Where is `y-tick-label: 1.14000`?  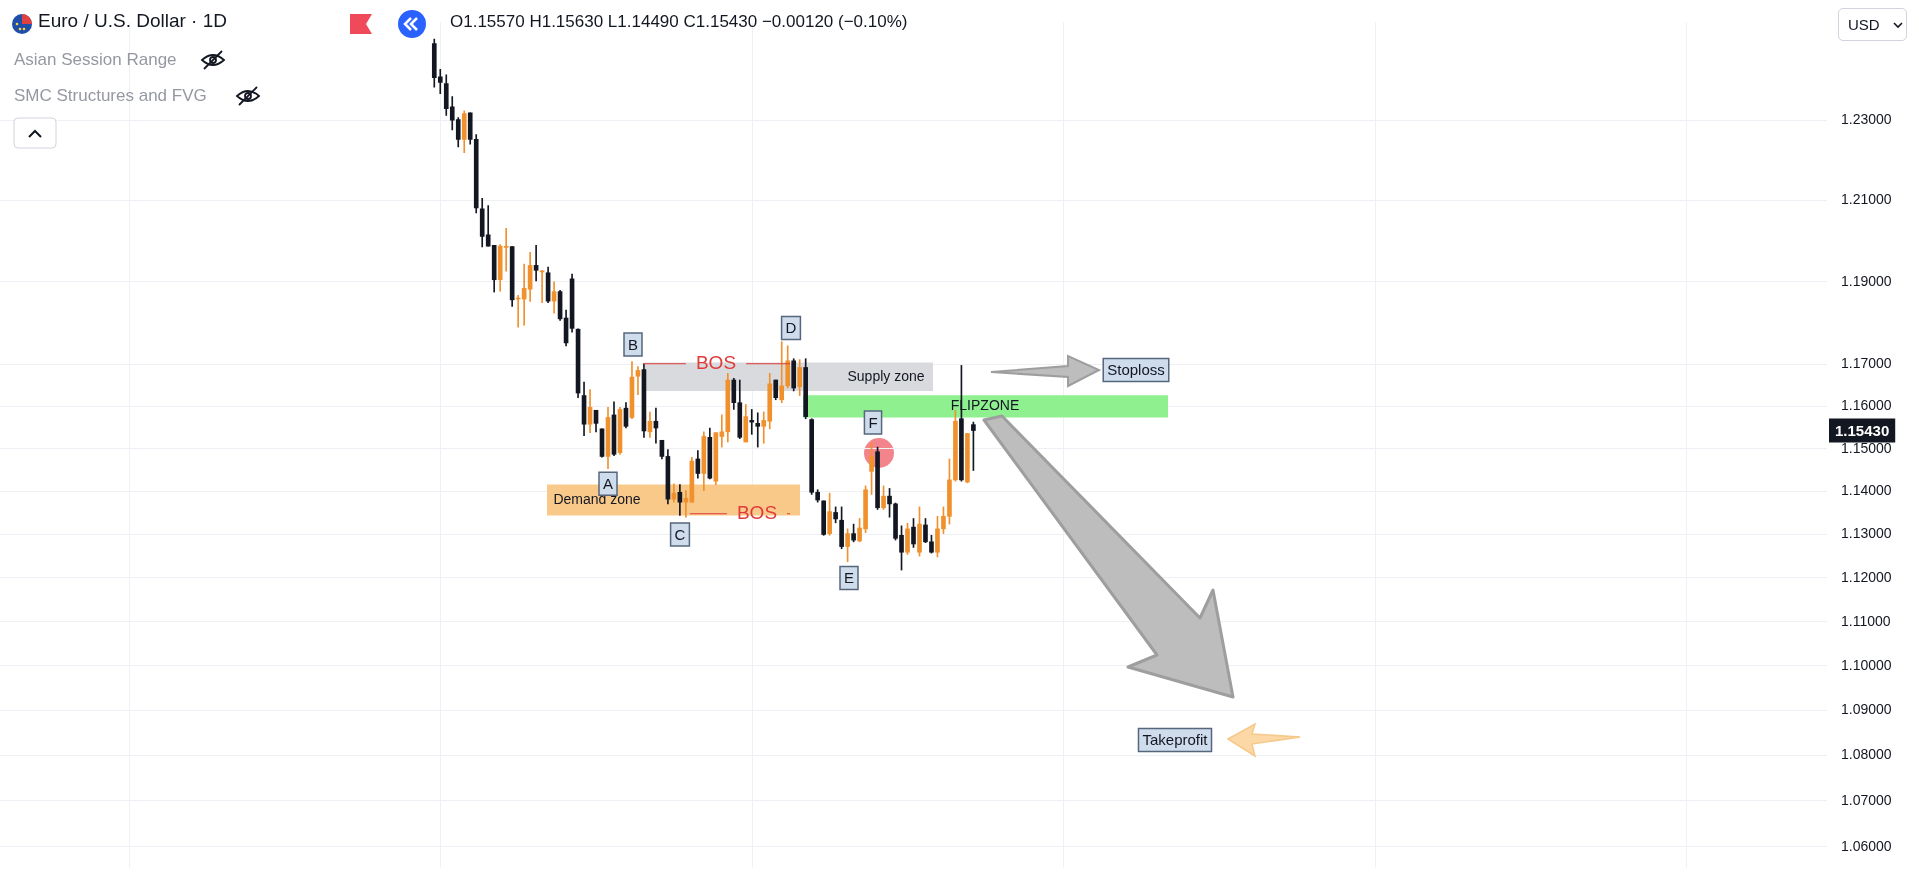
y-tick-label: 1.14000 is located at coordinates (1866, 490).